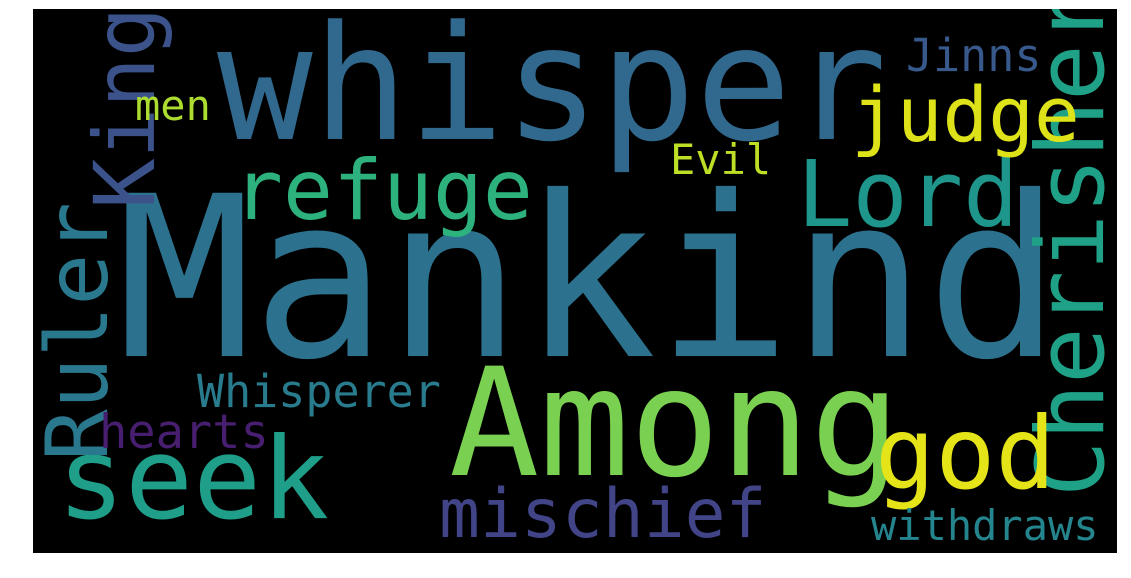  What do you see at coordinates (965, 453) in the screenshot?
I see `word-god: god` at bounding box center [965, 453].